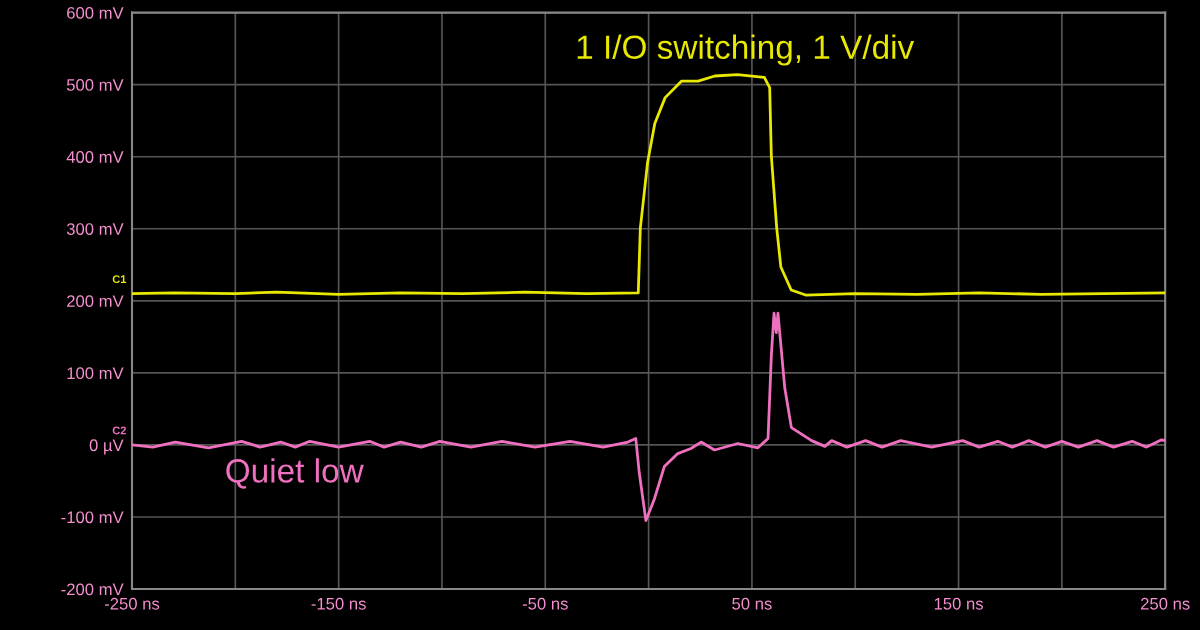 This screenshot has width=1200, height=630. I want to click on x-tick-label: 150 ns, so click(958, 603).